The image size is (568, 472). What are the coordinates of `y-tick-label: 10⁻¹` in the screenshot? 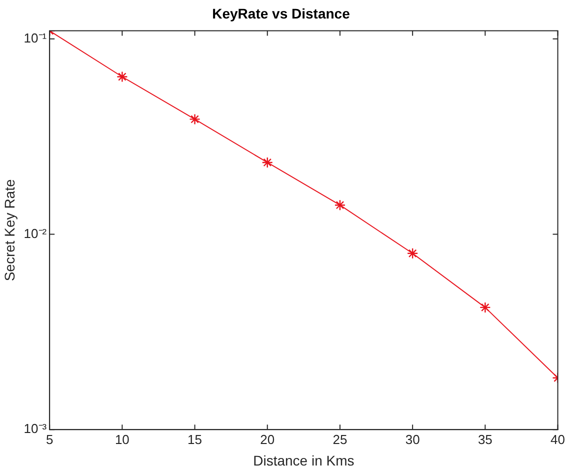 It's located at (36, 38).